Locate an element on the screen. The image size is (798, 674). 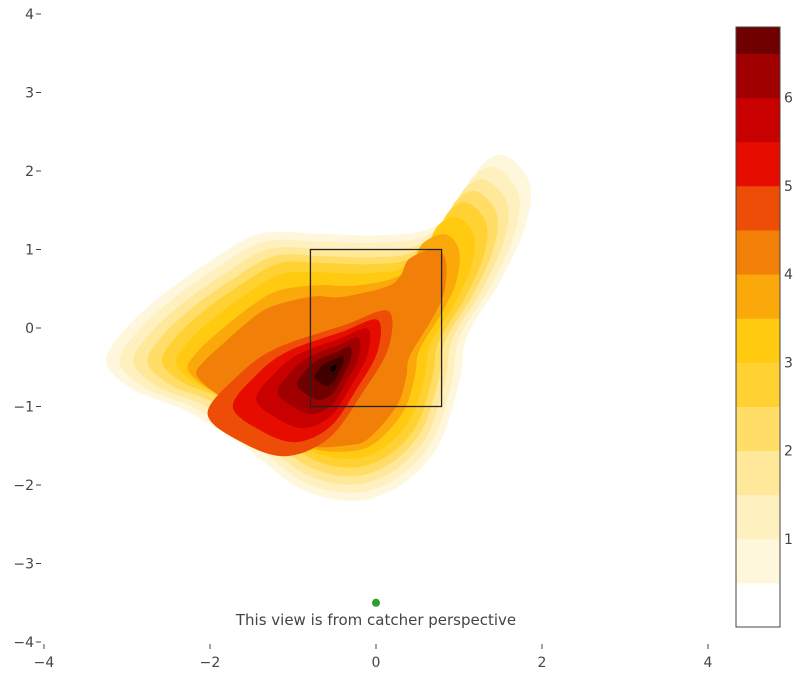
colorbar-tick-label: 5 is located at coordinates (788, 187).